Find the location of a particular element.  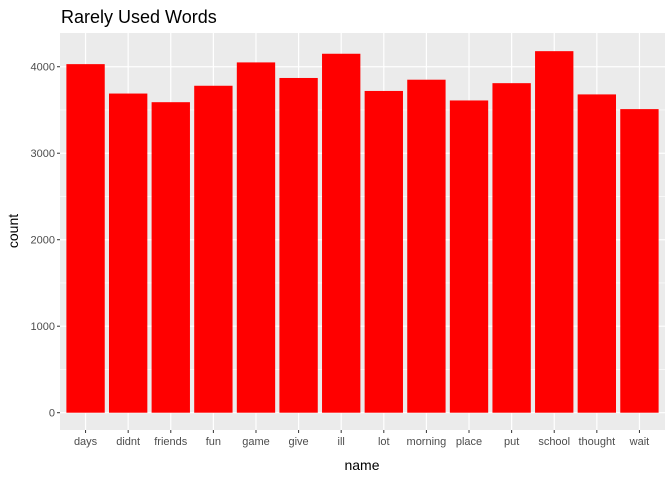

x-tick-label: give is located at coordinates (298, 442).